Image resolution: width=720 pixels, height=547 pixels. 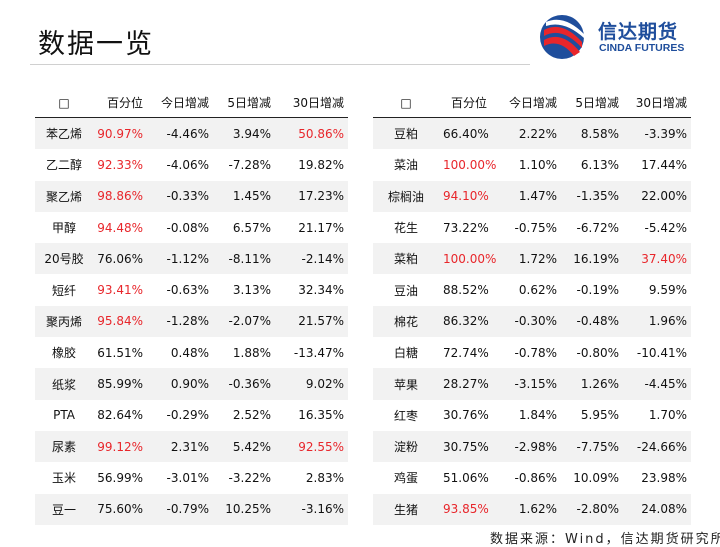 I want to click on row-label: 棕榈油, so click(x=406, y=196).